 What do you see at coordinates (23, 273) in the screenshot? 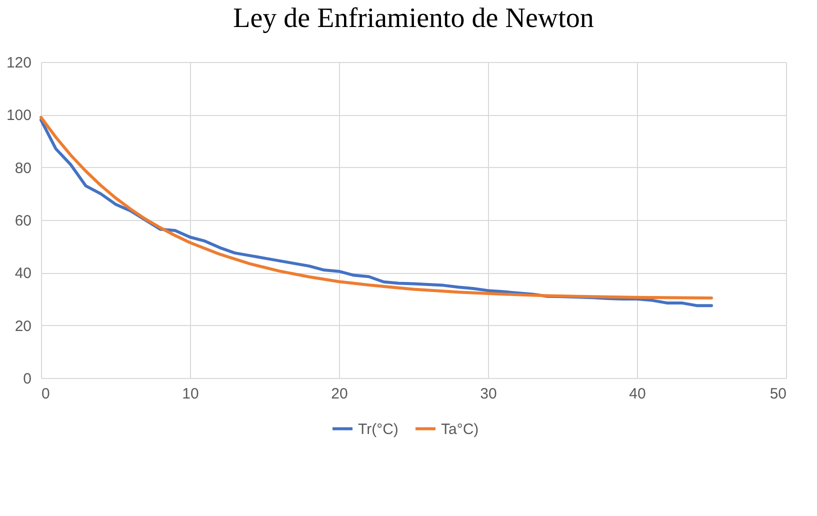
I see `y-tick-label: 40` at bounding box center [23, 273].